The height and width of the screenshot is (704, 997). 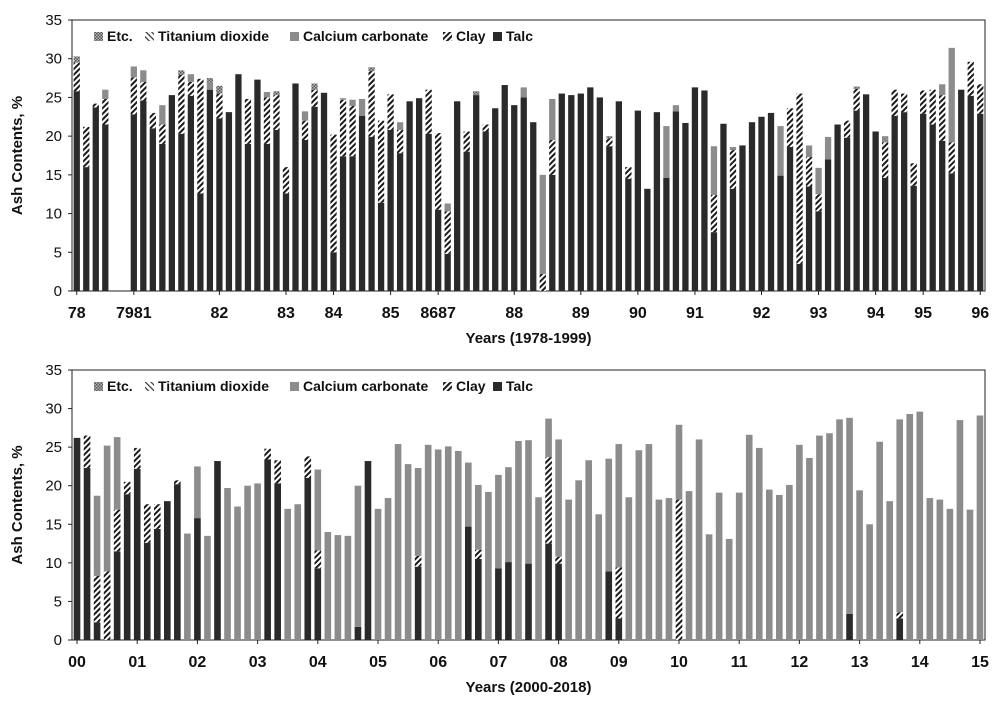 What do you see at coordinates (53, 447) in the screenshot?
I see `y-tick-label: 25` at bounding box center [53, 447].